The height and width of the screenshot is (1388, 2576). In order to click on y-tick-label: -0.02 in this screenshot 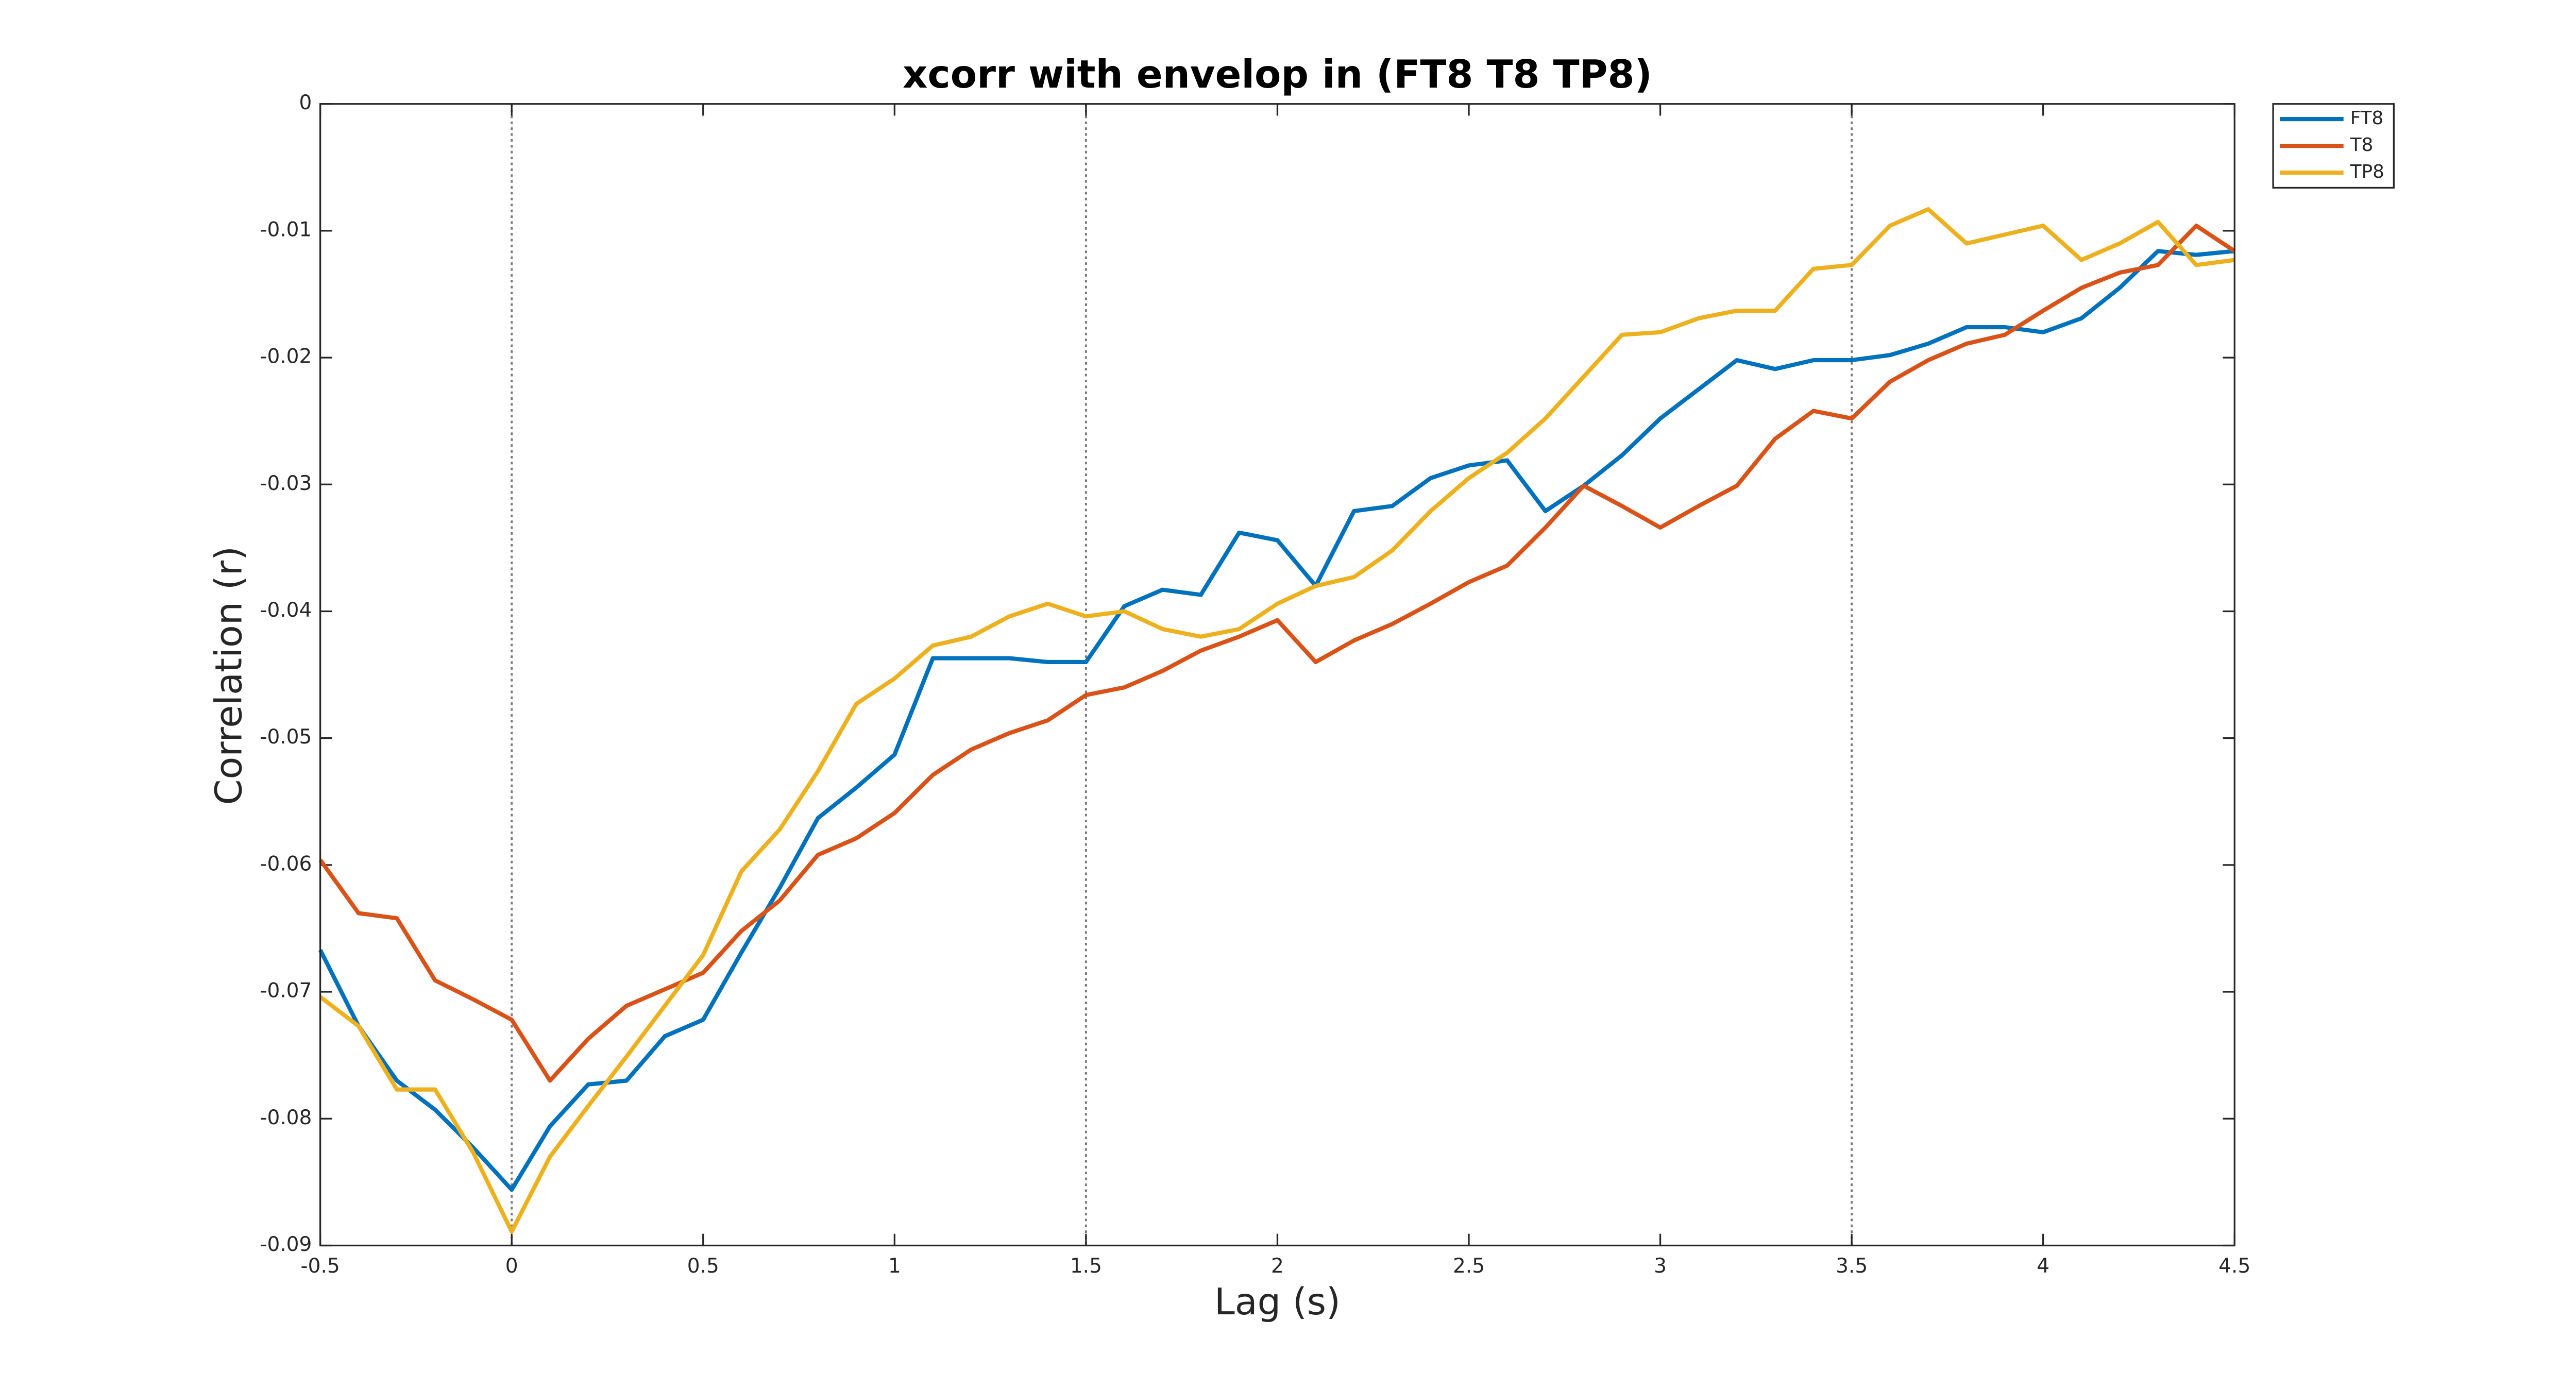, I will do `click(286, 356)`.